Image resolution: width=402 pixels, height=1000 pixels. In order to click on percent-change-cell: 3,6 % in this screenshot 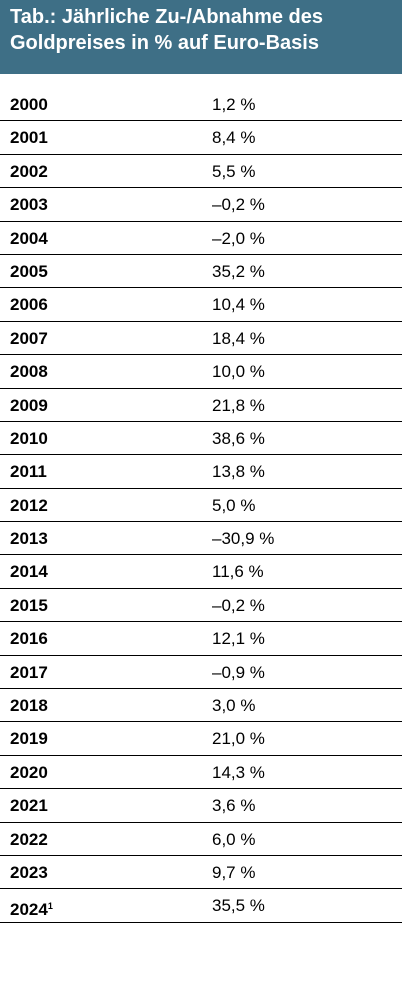, I will do `click(234, 806)`.